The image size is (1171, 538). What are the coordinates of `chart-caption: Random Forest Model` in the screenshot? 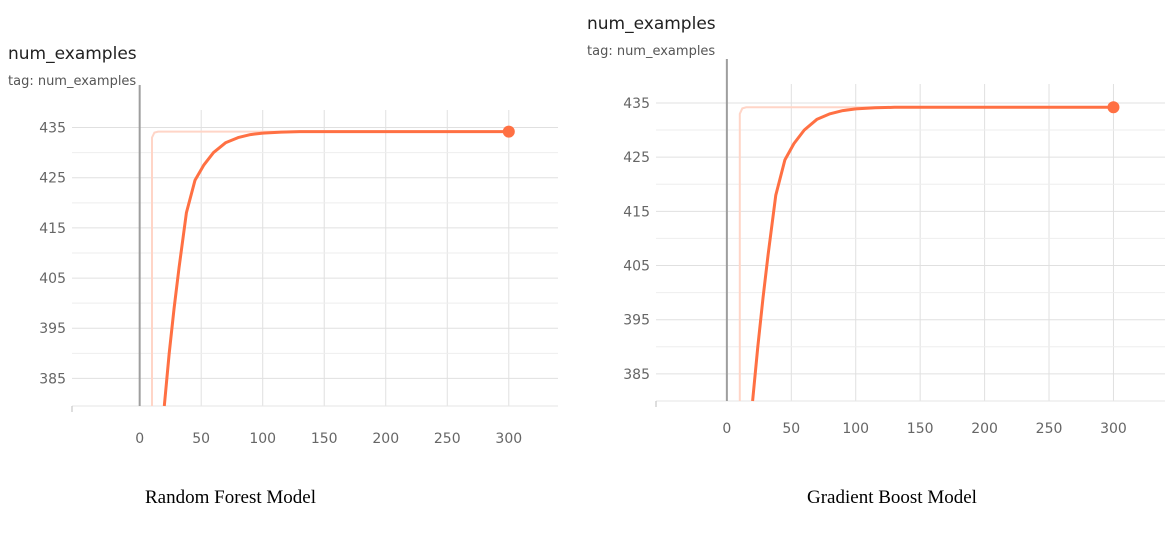 It's located at (230, 497).